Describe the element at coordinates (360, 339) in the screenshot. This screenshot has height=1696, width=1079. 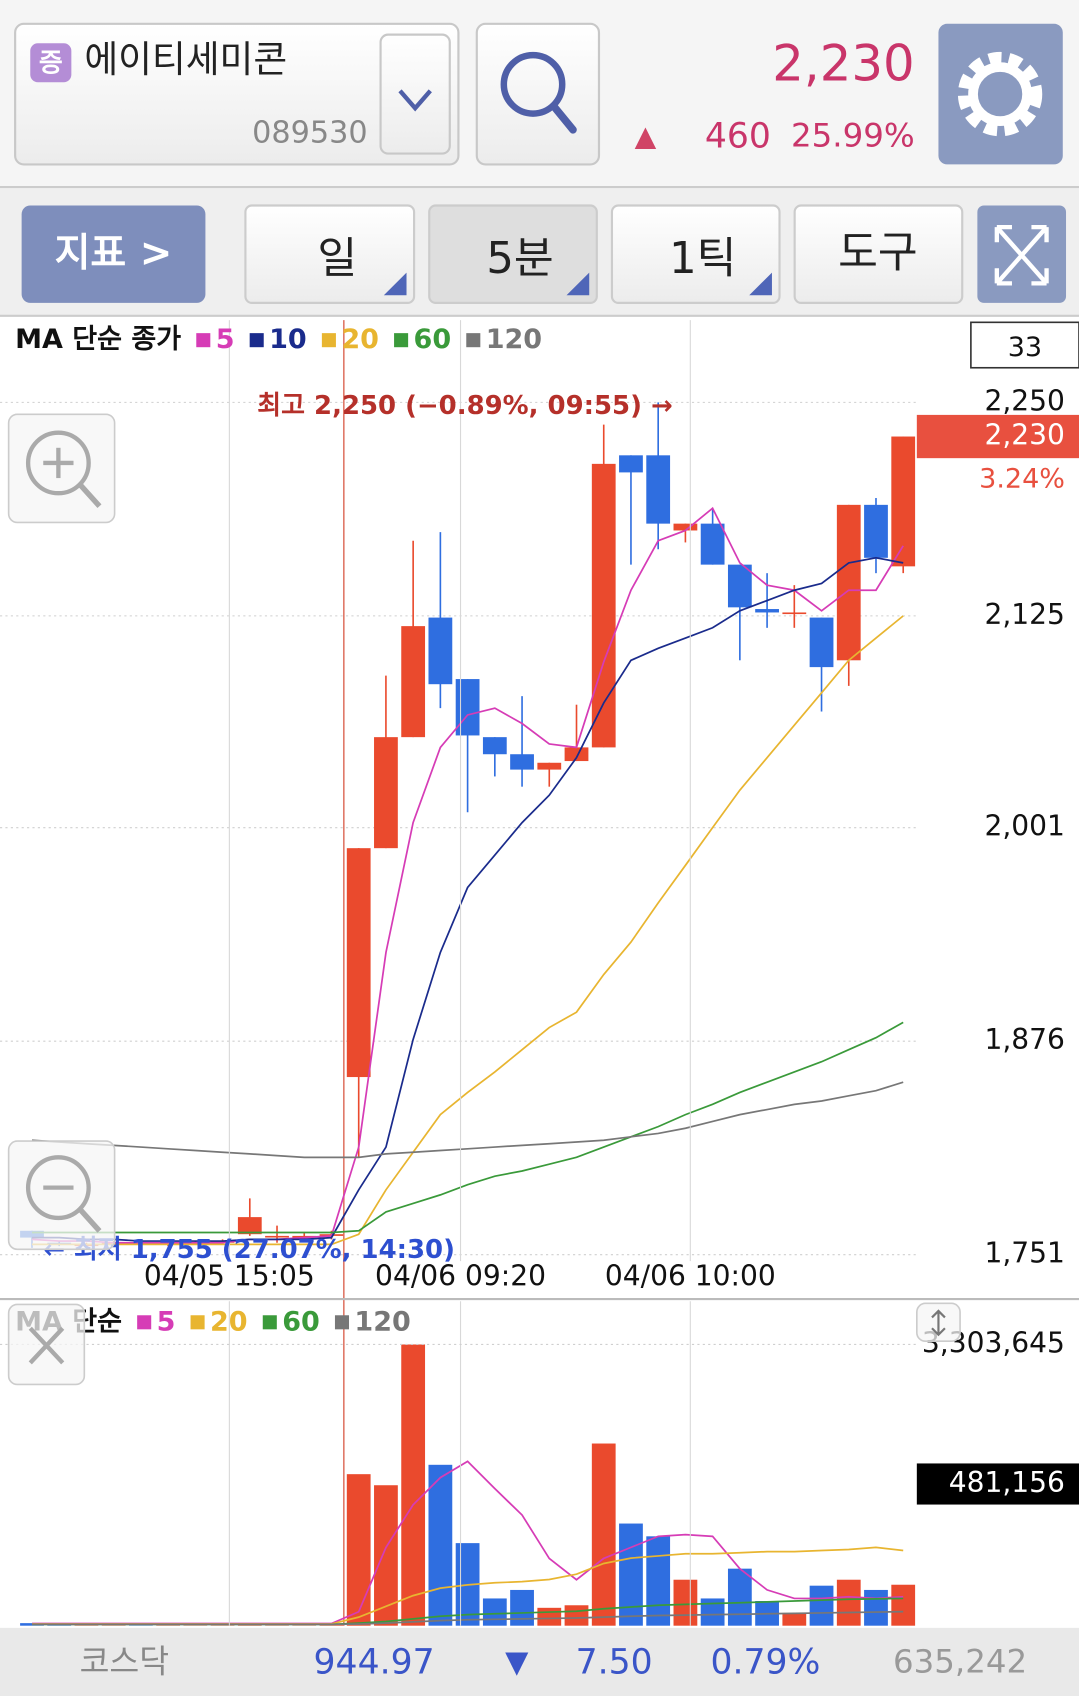
I see `legend-label: 20` at that location.